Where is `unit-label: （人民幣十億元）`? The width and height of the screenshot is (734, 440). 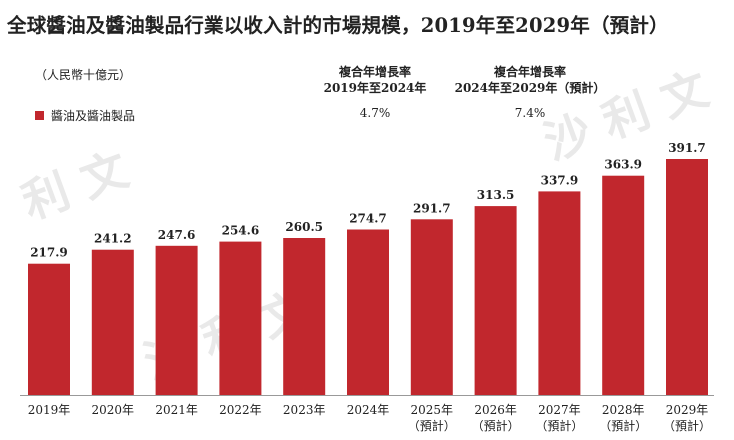
unit-label: （人民幣十億元） is located at coordinates (83, 75).